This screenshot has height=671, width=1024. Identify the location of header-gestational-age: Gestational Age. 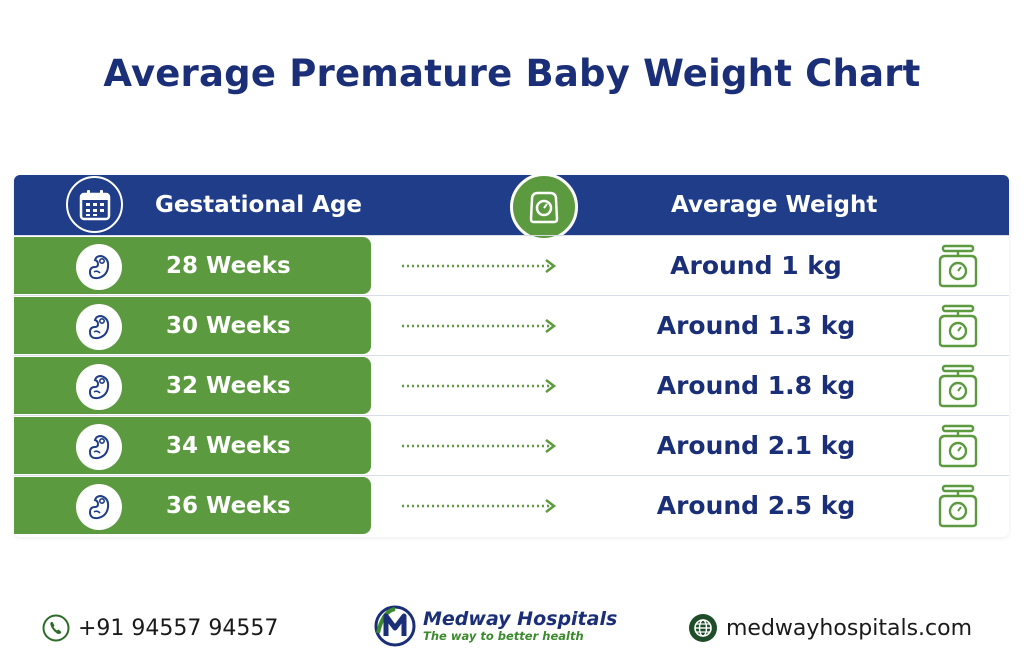
(259, 205).